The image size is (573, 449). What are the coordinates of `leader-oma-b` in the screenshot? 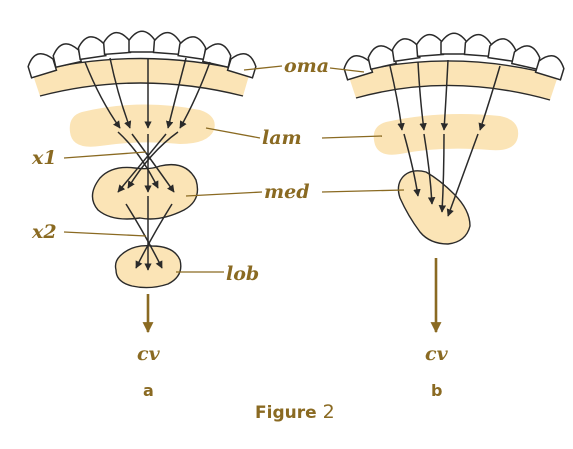 It's located at (347, 70).